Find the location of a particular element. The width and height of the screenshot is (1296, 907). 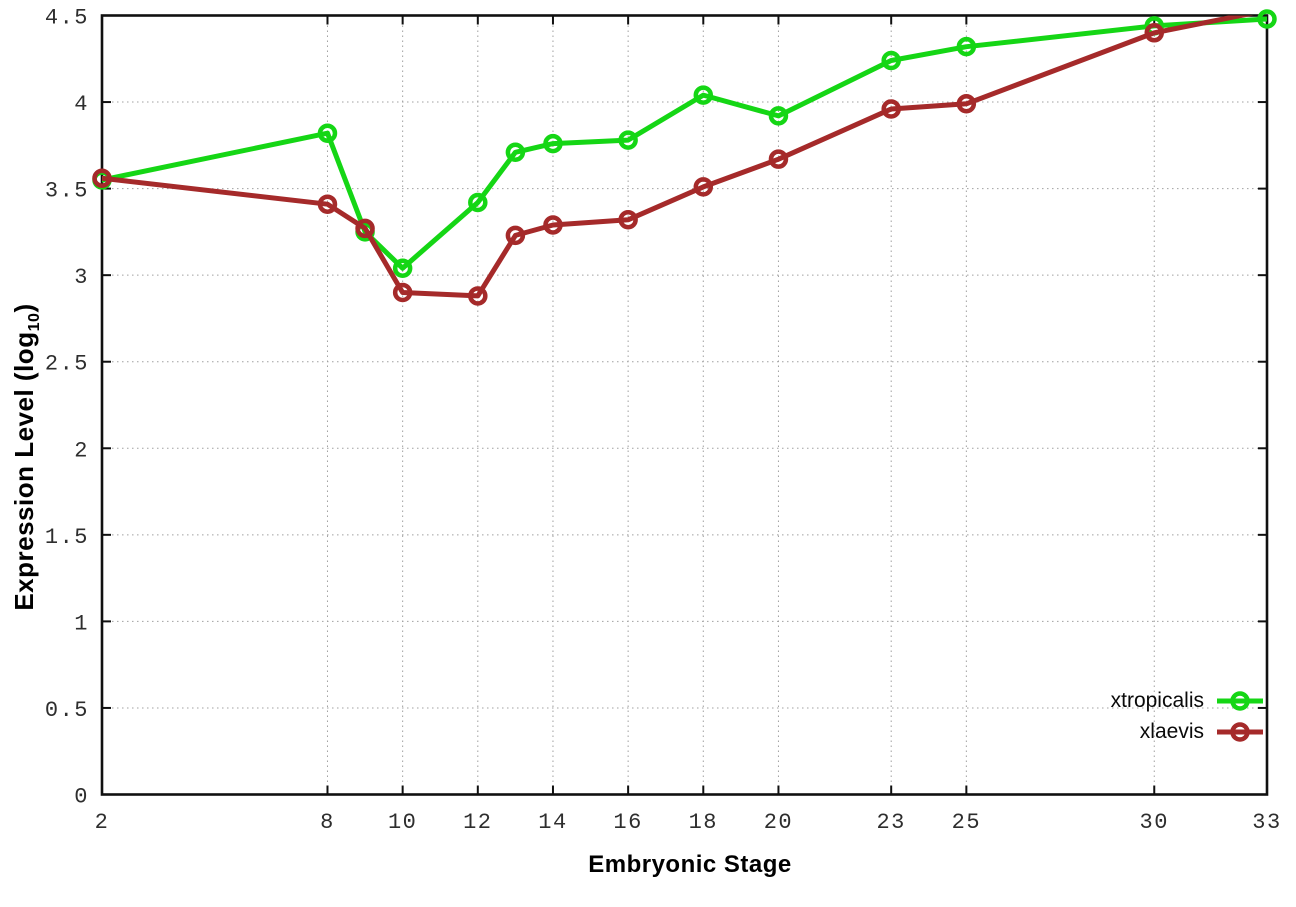

legend-label-xlaevis: xlaevis is located at coordinates (1171, 731).